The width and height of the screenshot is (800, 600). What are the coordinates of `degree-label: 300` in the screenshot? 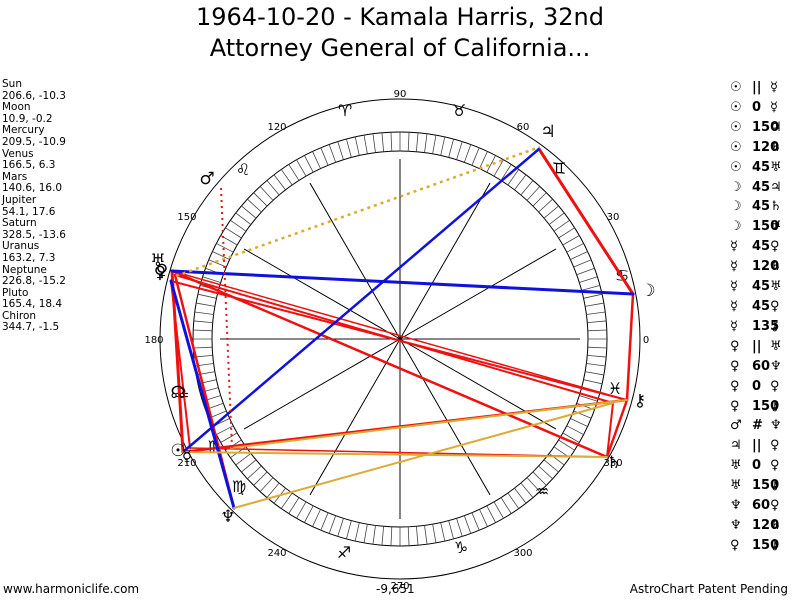 It's located at (522, 553).